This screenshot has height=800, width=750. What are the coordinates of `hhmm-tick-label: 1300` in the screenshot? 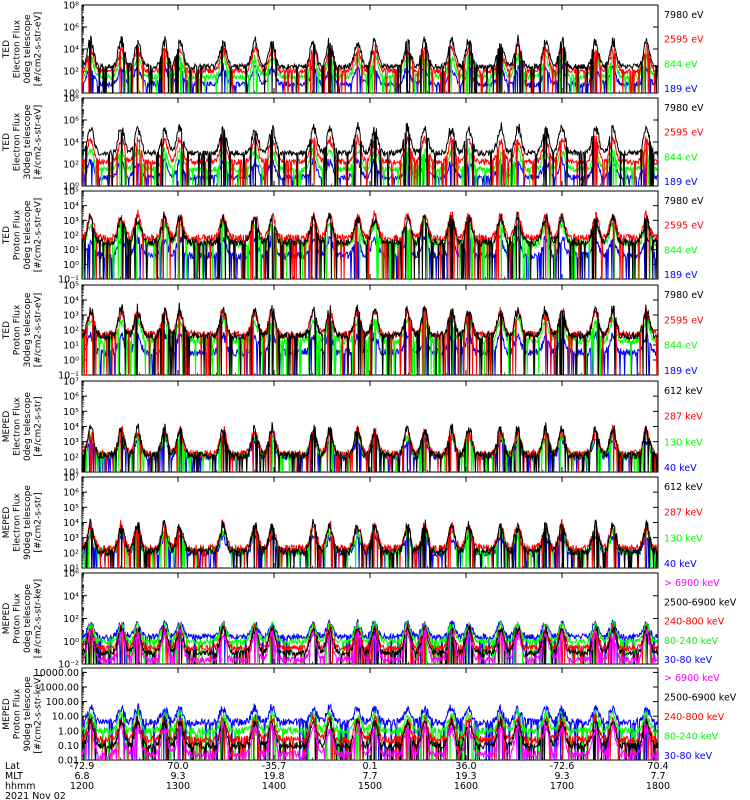 It's located at (178, 786).